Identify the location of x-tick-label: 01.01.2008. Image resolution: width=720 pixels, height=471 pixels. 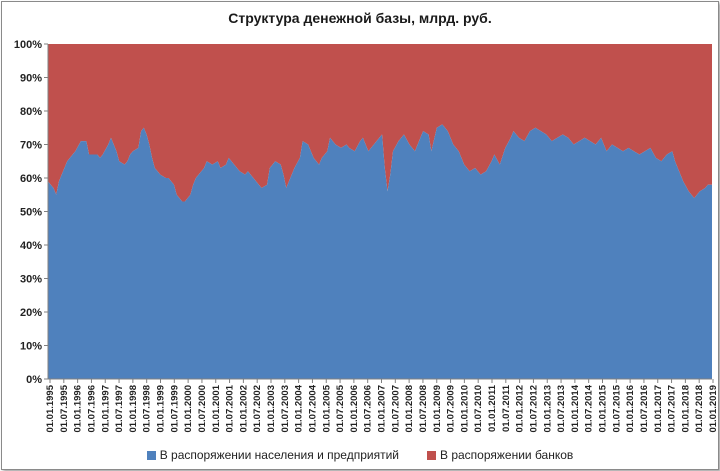
(409, 409).